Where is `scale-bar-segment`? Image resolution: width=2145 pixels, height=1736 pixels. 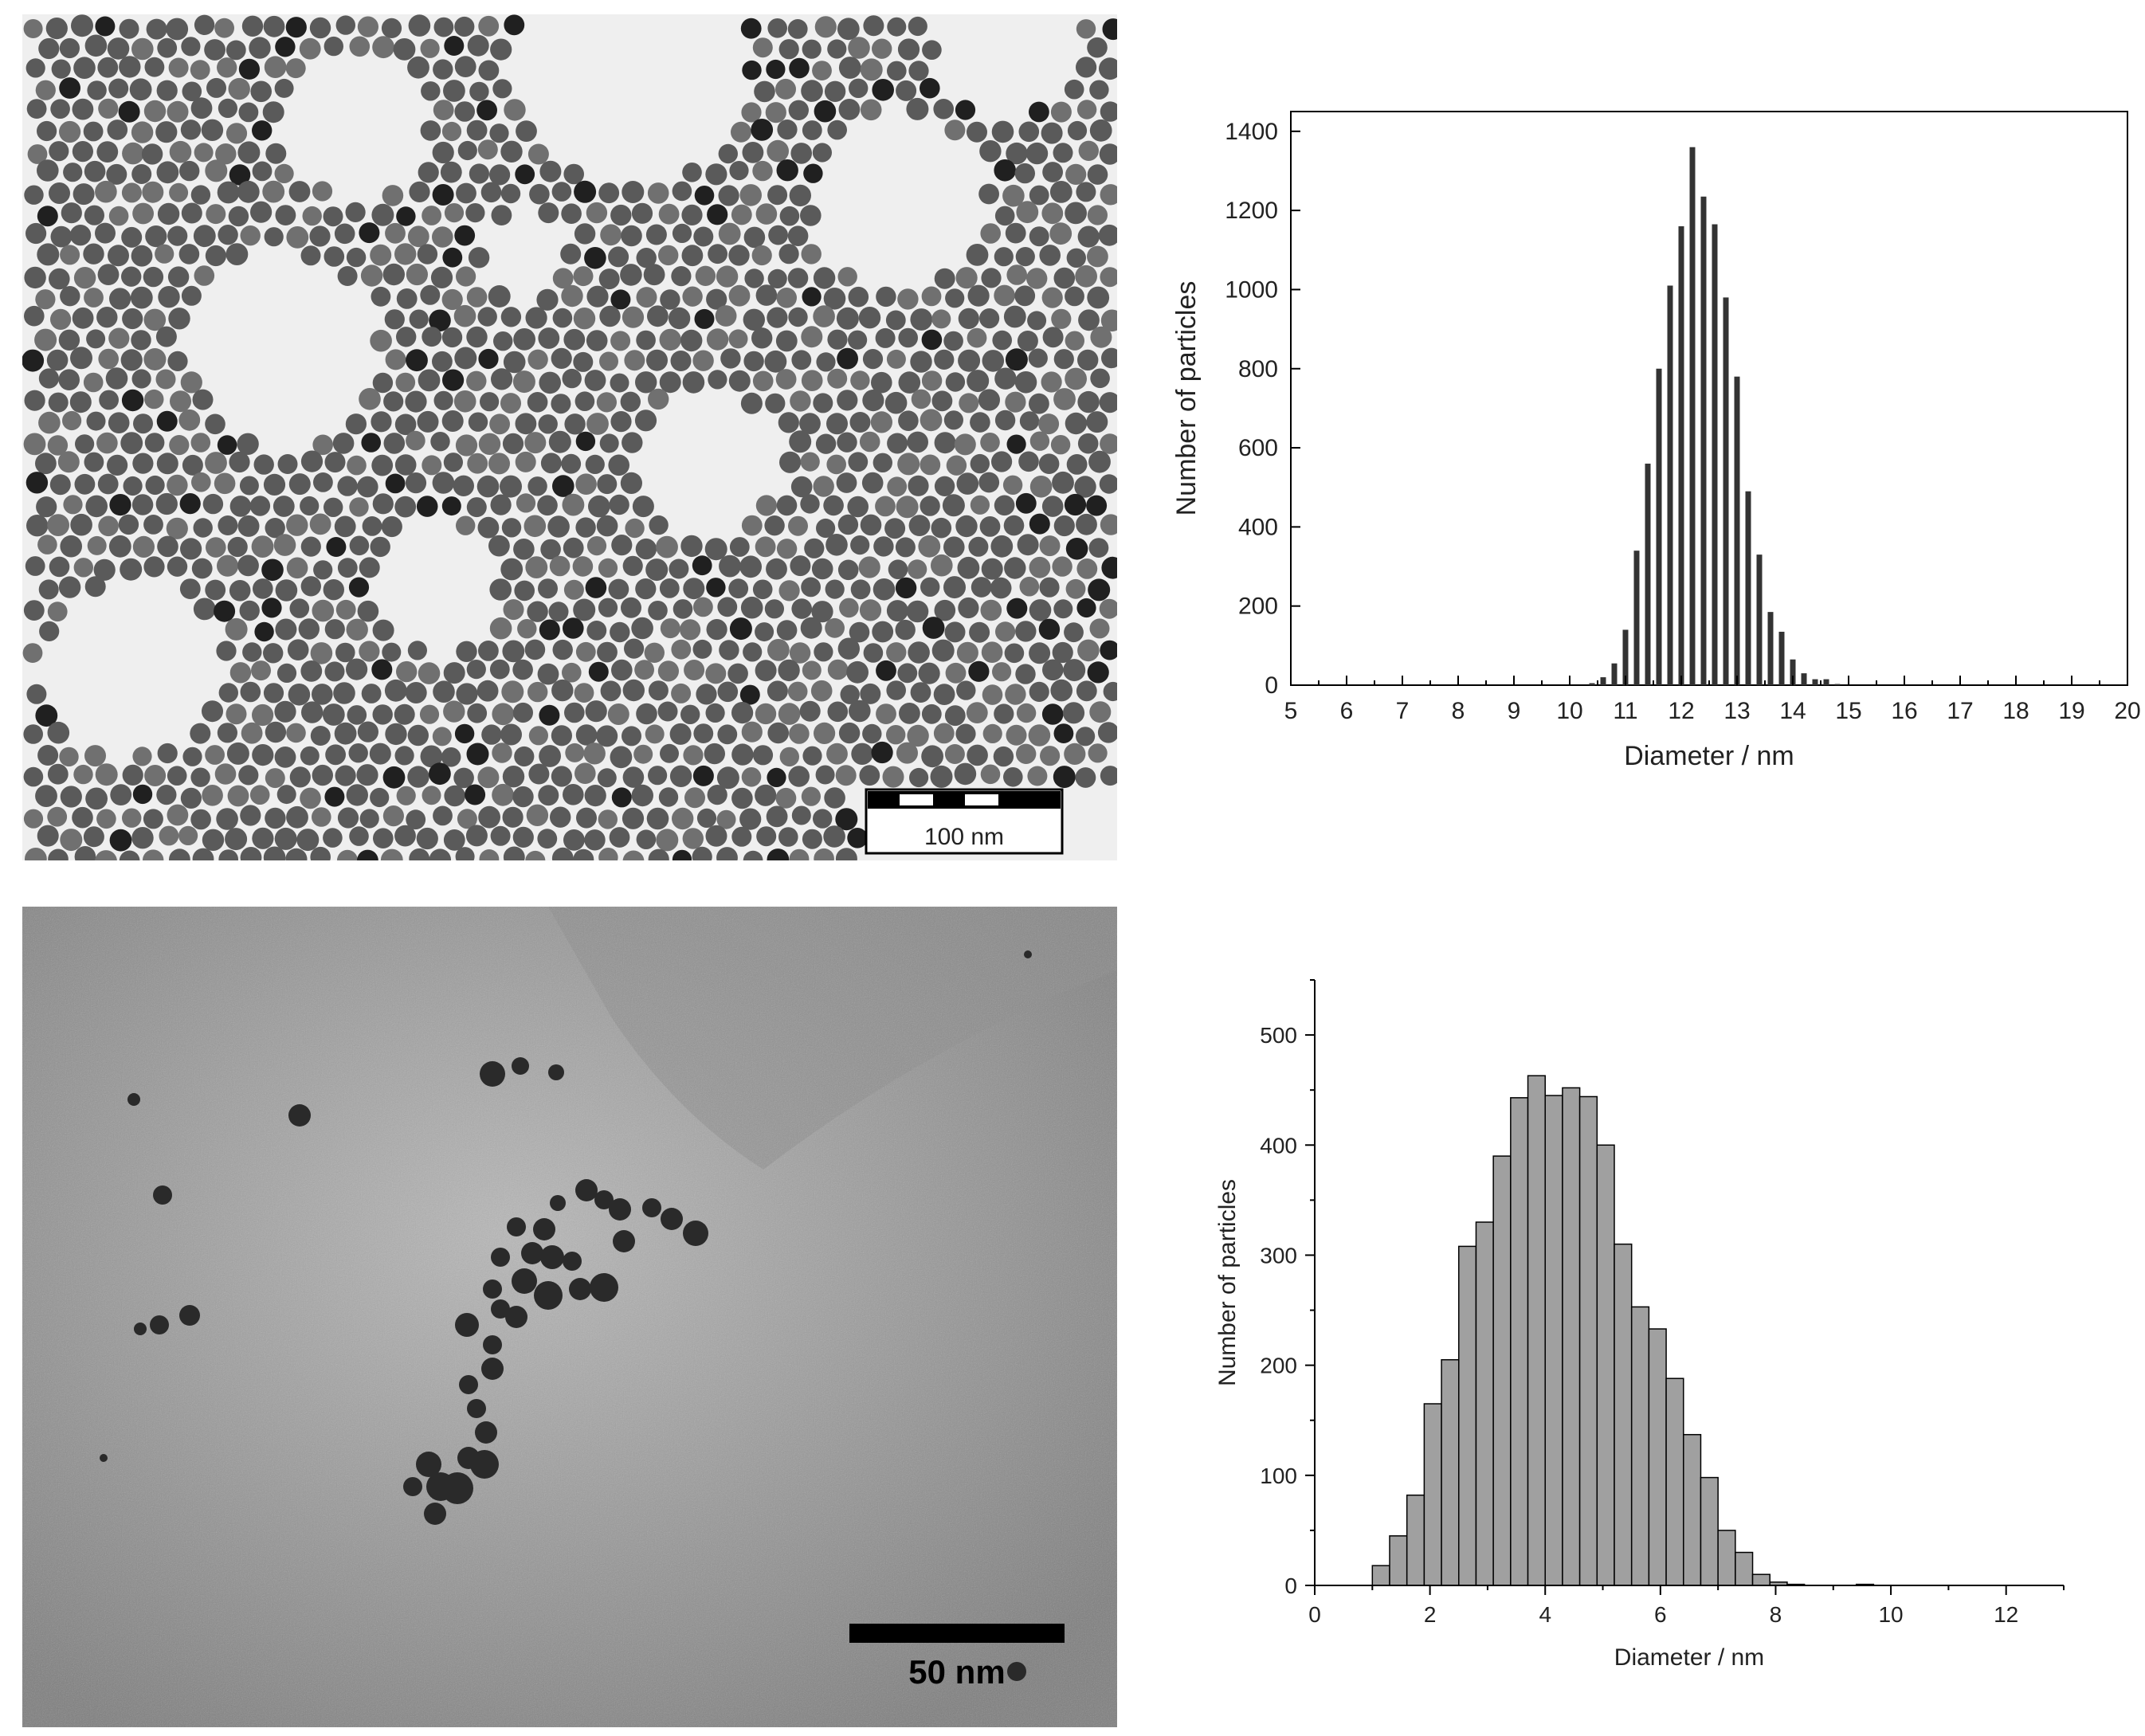
scale-bar-segment is located at coordinates (981, 799).